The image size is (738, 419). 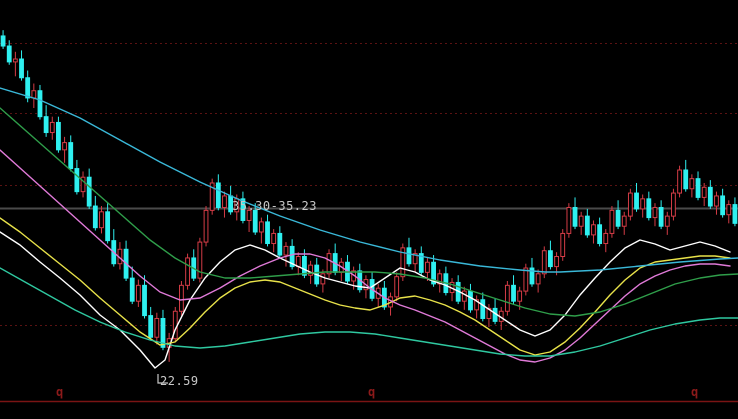 I want to click on low-point-marker, so click(x=162, y=379).